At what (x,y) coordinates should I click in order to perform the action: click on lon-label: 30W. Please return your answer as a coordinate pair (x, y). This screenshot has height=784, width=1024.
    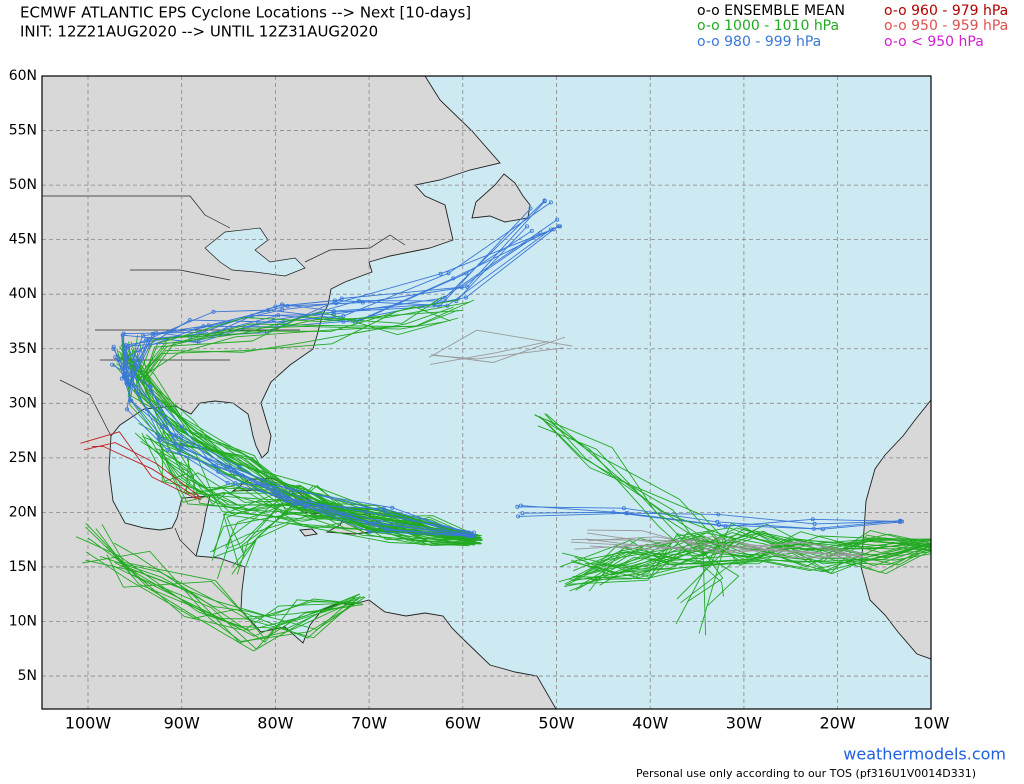
    Looking at the image, I should click on (744, 723).